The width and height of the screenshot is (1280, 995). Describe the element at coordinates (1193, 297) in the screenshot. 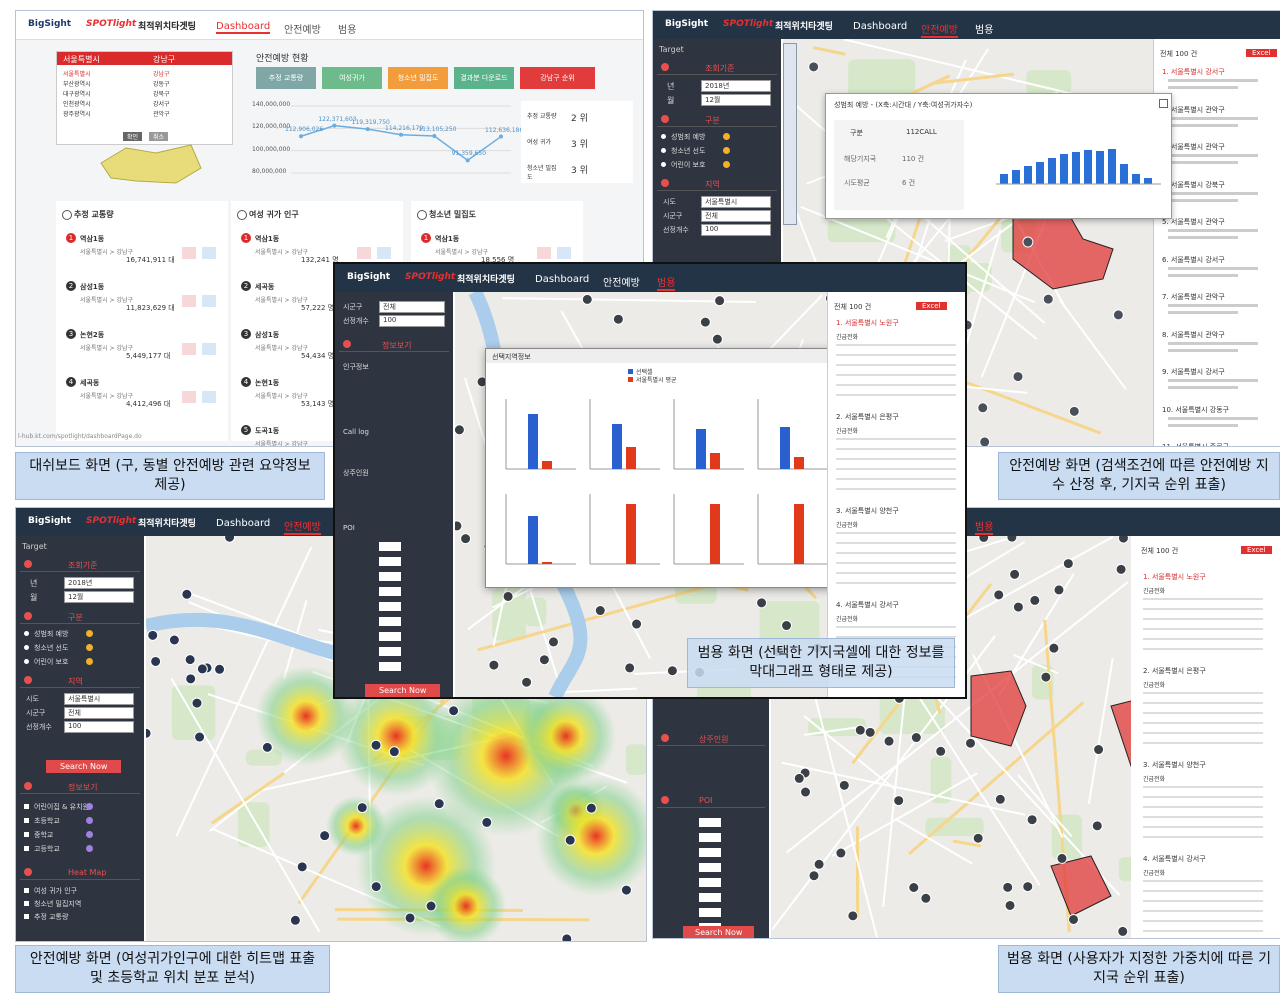

I see `result-item: 7. 서울특별시 관악구` at that location.